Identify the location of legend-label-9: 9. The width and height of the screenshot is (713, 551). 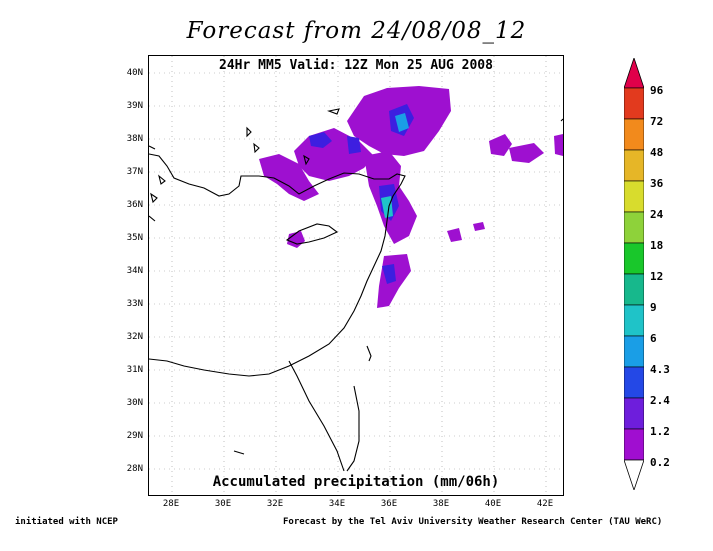
(653, 307).